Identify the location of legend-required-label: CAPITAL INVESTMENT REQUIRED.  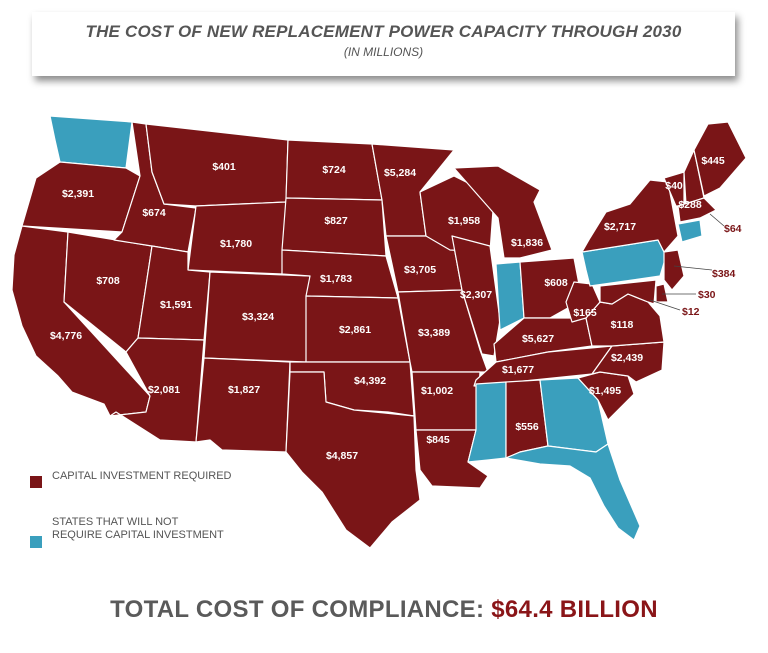
(142, 476).